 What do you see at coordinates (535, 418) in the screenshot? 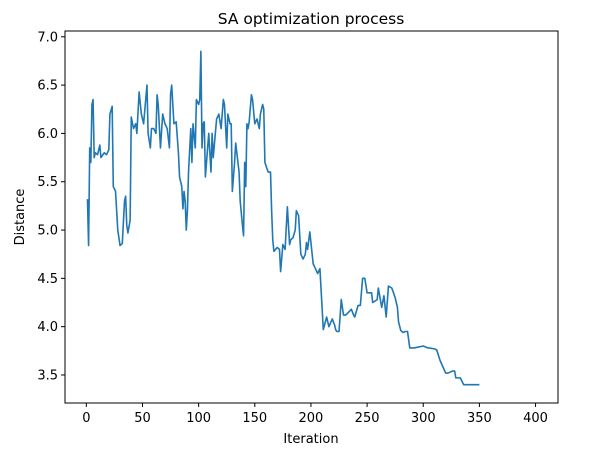
I see `x-tick-label: 400` at bounding box center [535, 418].